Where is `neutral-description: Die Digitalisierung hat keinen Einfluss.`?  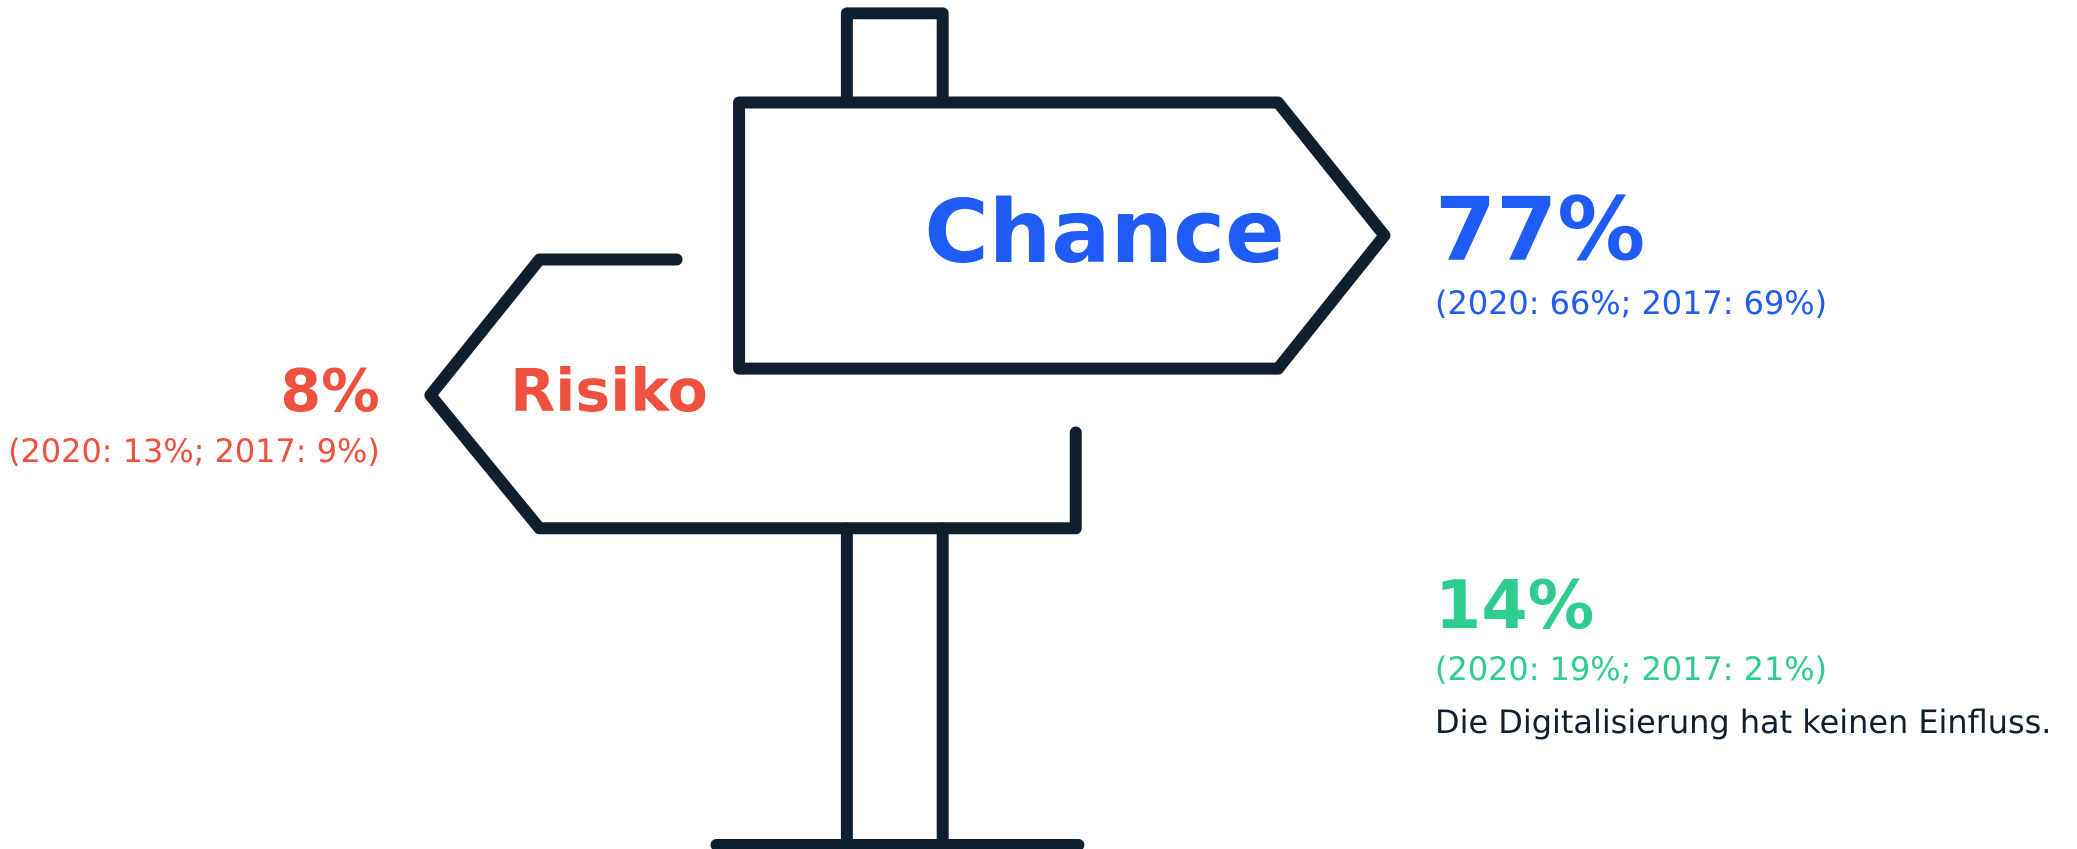 neutral-description: Die Digitalisierung hat keinen Einfluss. is located at coordinates (1743, 722).